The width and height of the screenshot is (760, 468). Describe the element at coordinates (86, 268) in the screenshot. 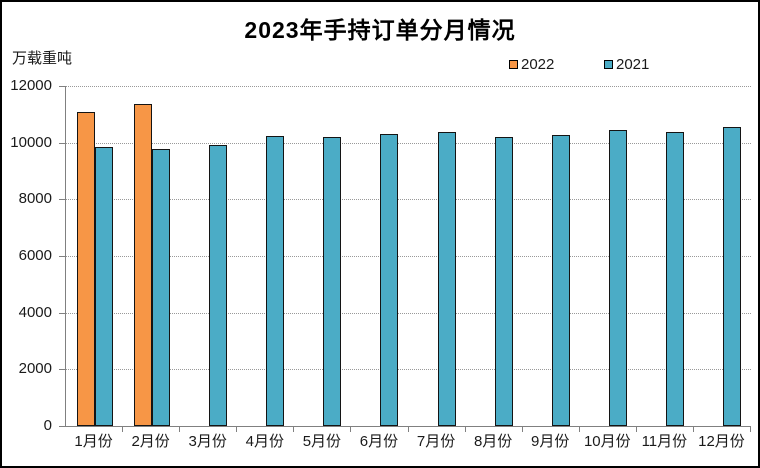

I see `bar-2022-1月份` at that location.